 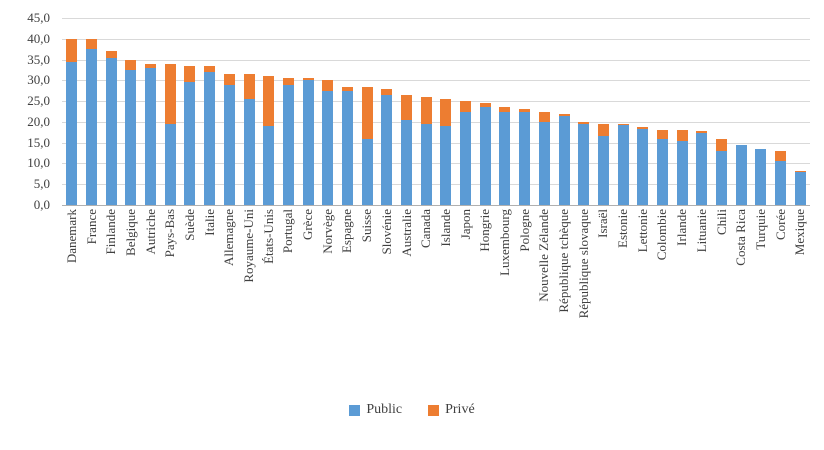 What do you see at coordinates (189, 225) in the screenshot?
I see `x-axis-label: Suède` at bounding box center [189, 225].